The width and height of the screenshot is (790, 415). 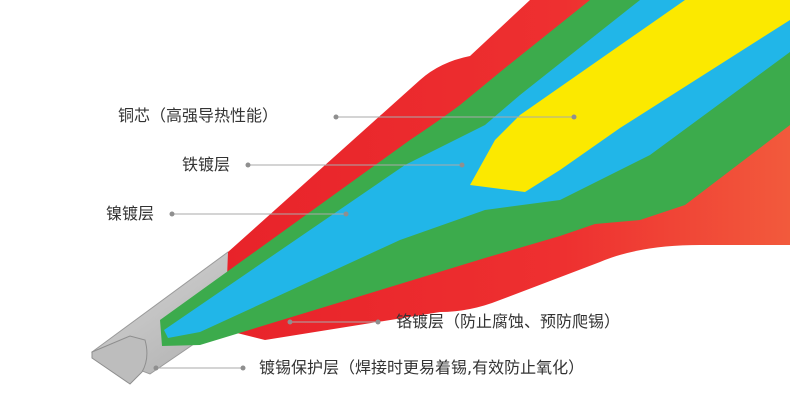 I want to click on label-copper-core: 铜芯（高强导热性能）, so click(x=198, y=115).